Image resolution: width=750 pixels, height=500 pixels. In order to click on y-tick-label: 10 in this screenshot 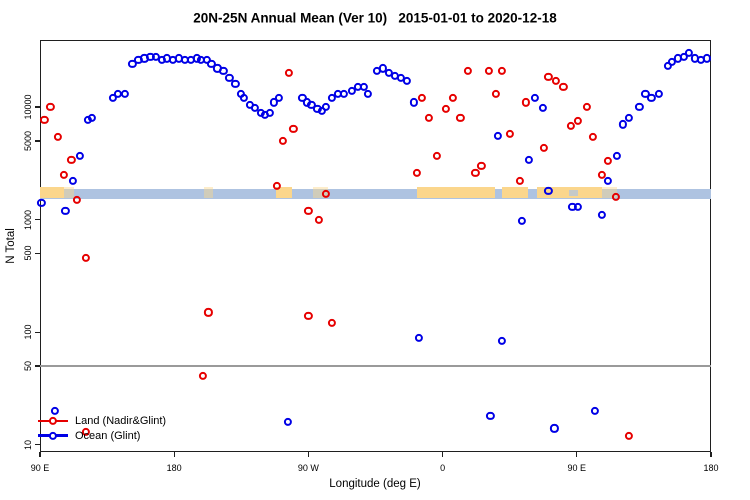, I will do `click(28, 444)`.